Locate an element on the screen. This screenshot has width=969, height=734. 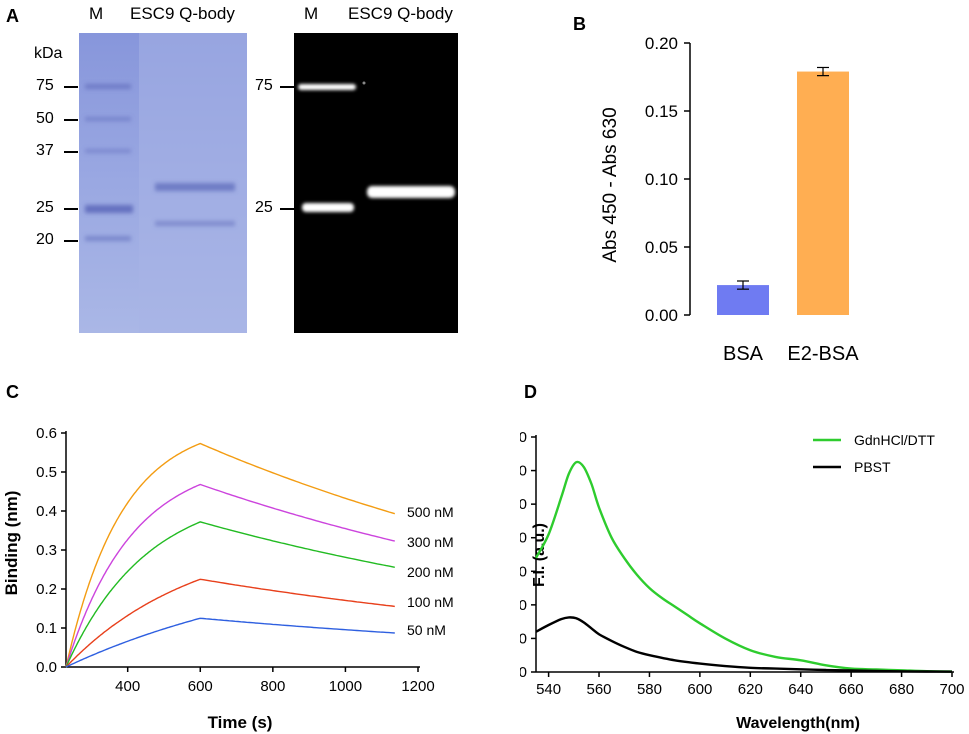
stain-marker-25: 25 is located at coordinates (45, 207).